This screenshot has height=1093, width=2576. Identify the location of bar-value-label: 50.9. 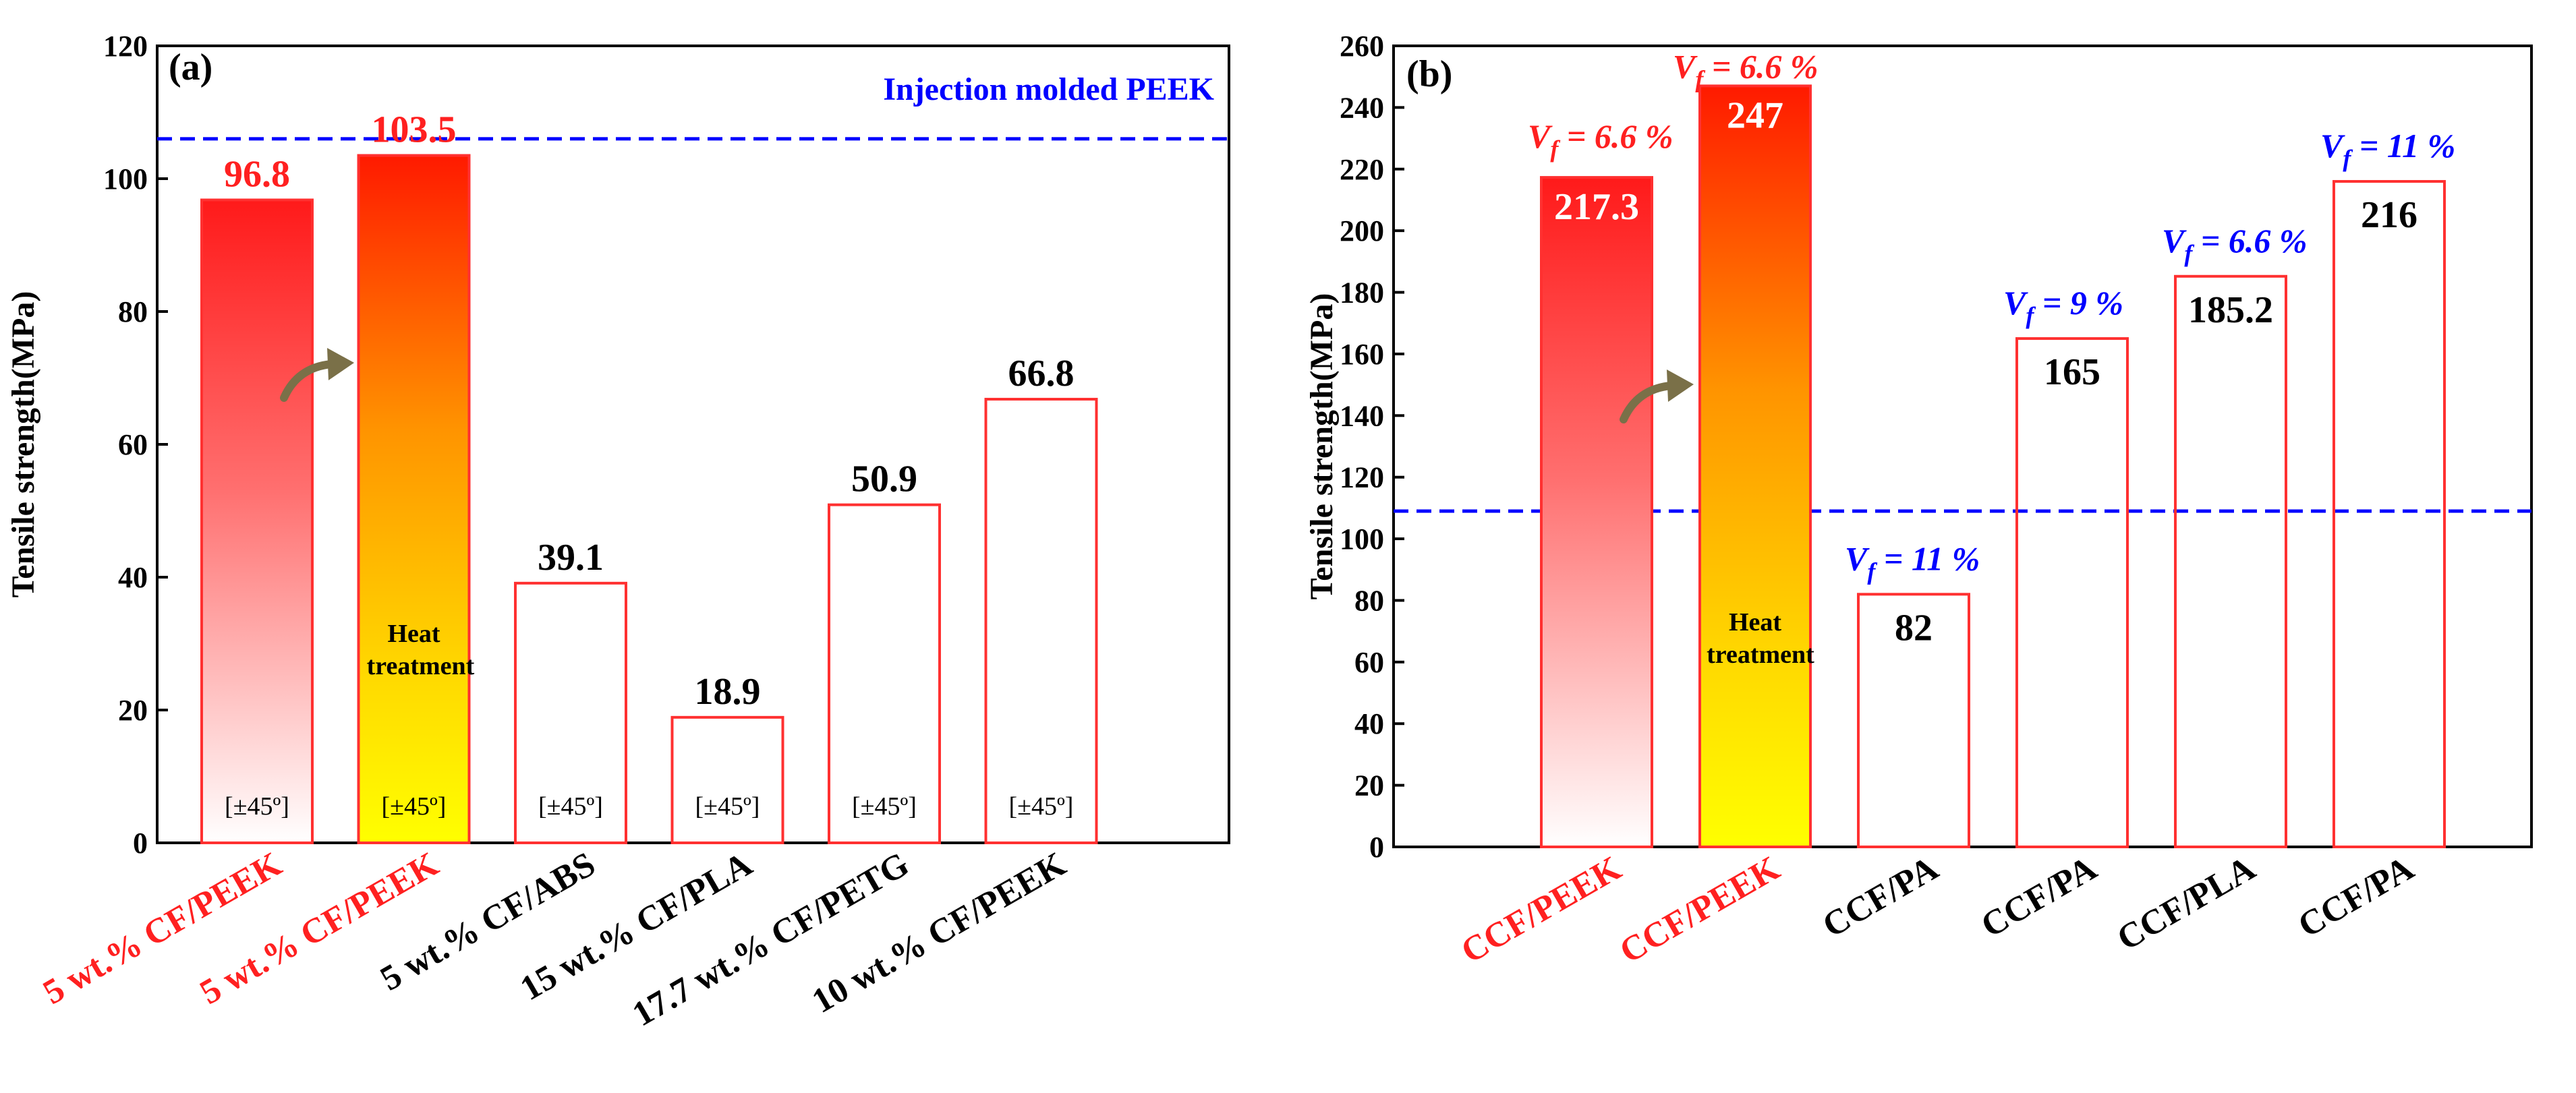
(884, 479).